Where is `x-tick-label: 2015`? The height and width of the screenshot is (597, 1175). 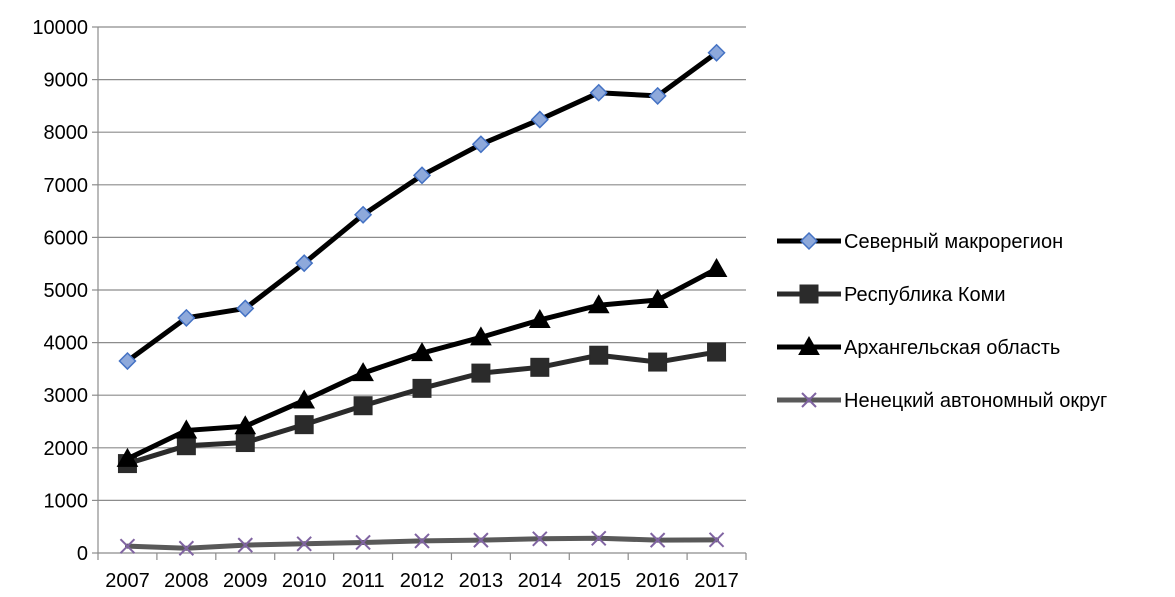
x-tick-label: 2015 is located at coordinates (598, 581).